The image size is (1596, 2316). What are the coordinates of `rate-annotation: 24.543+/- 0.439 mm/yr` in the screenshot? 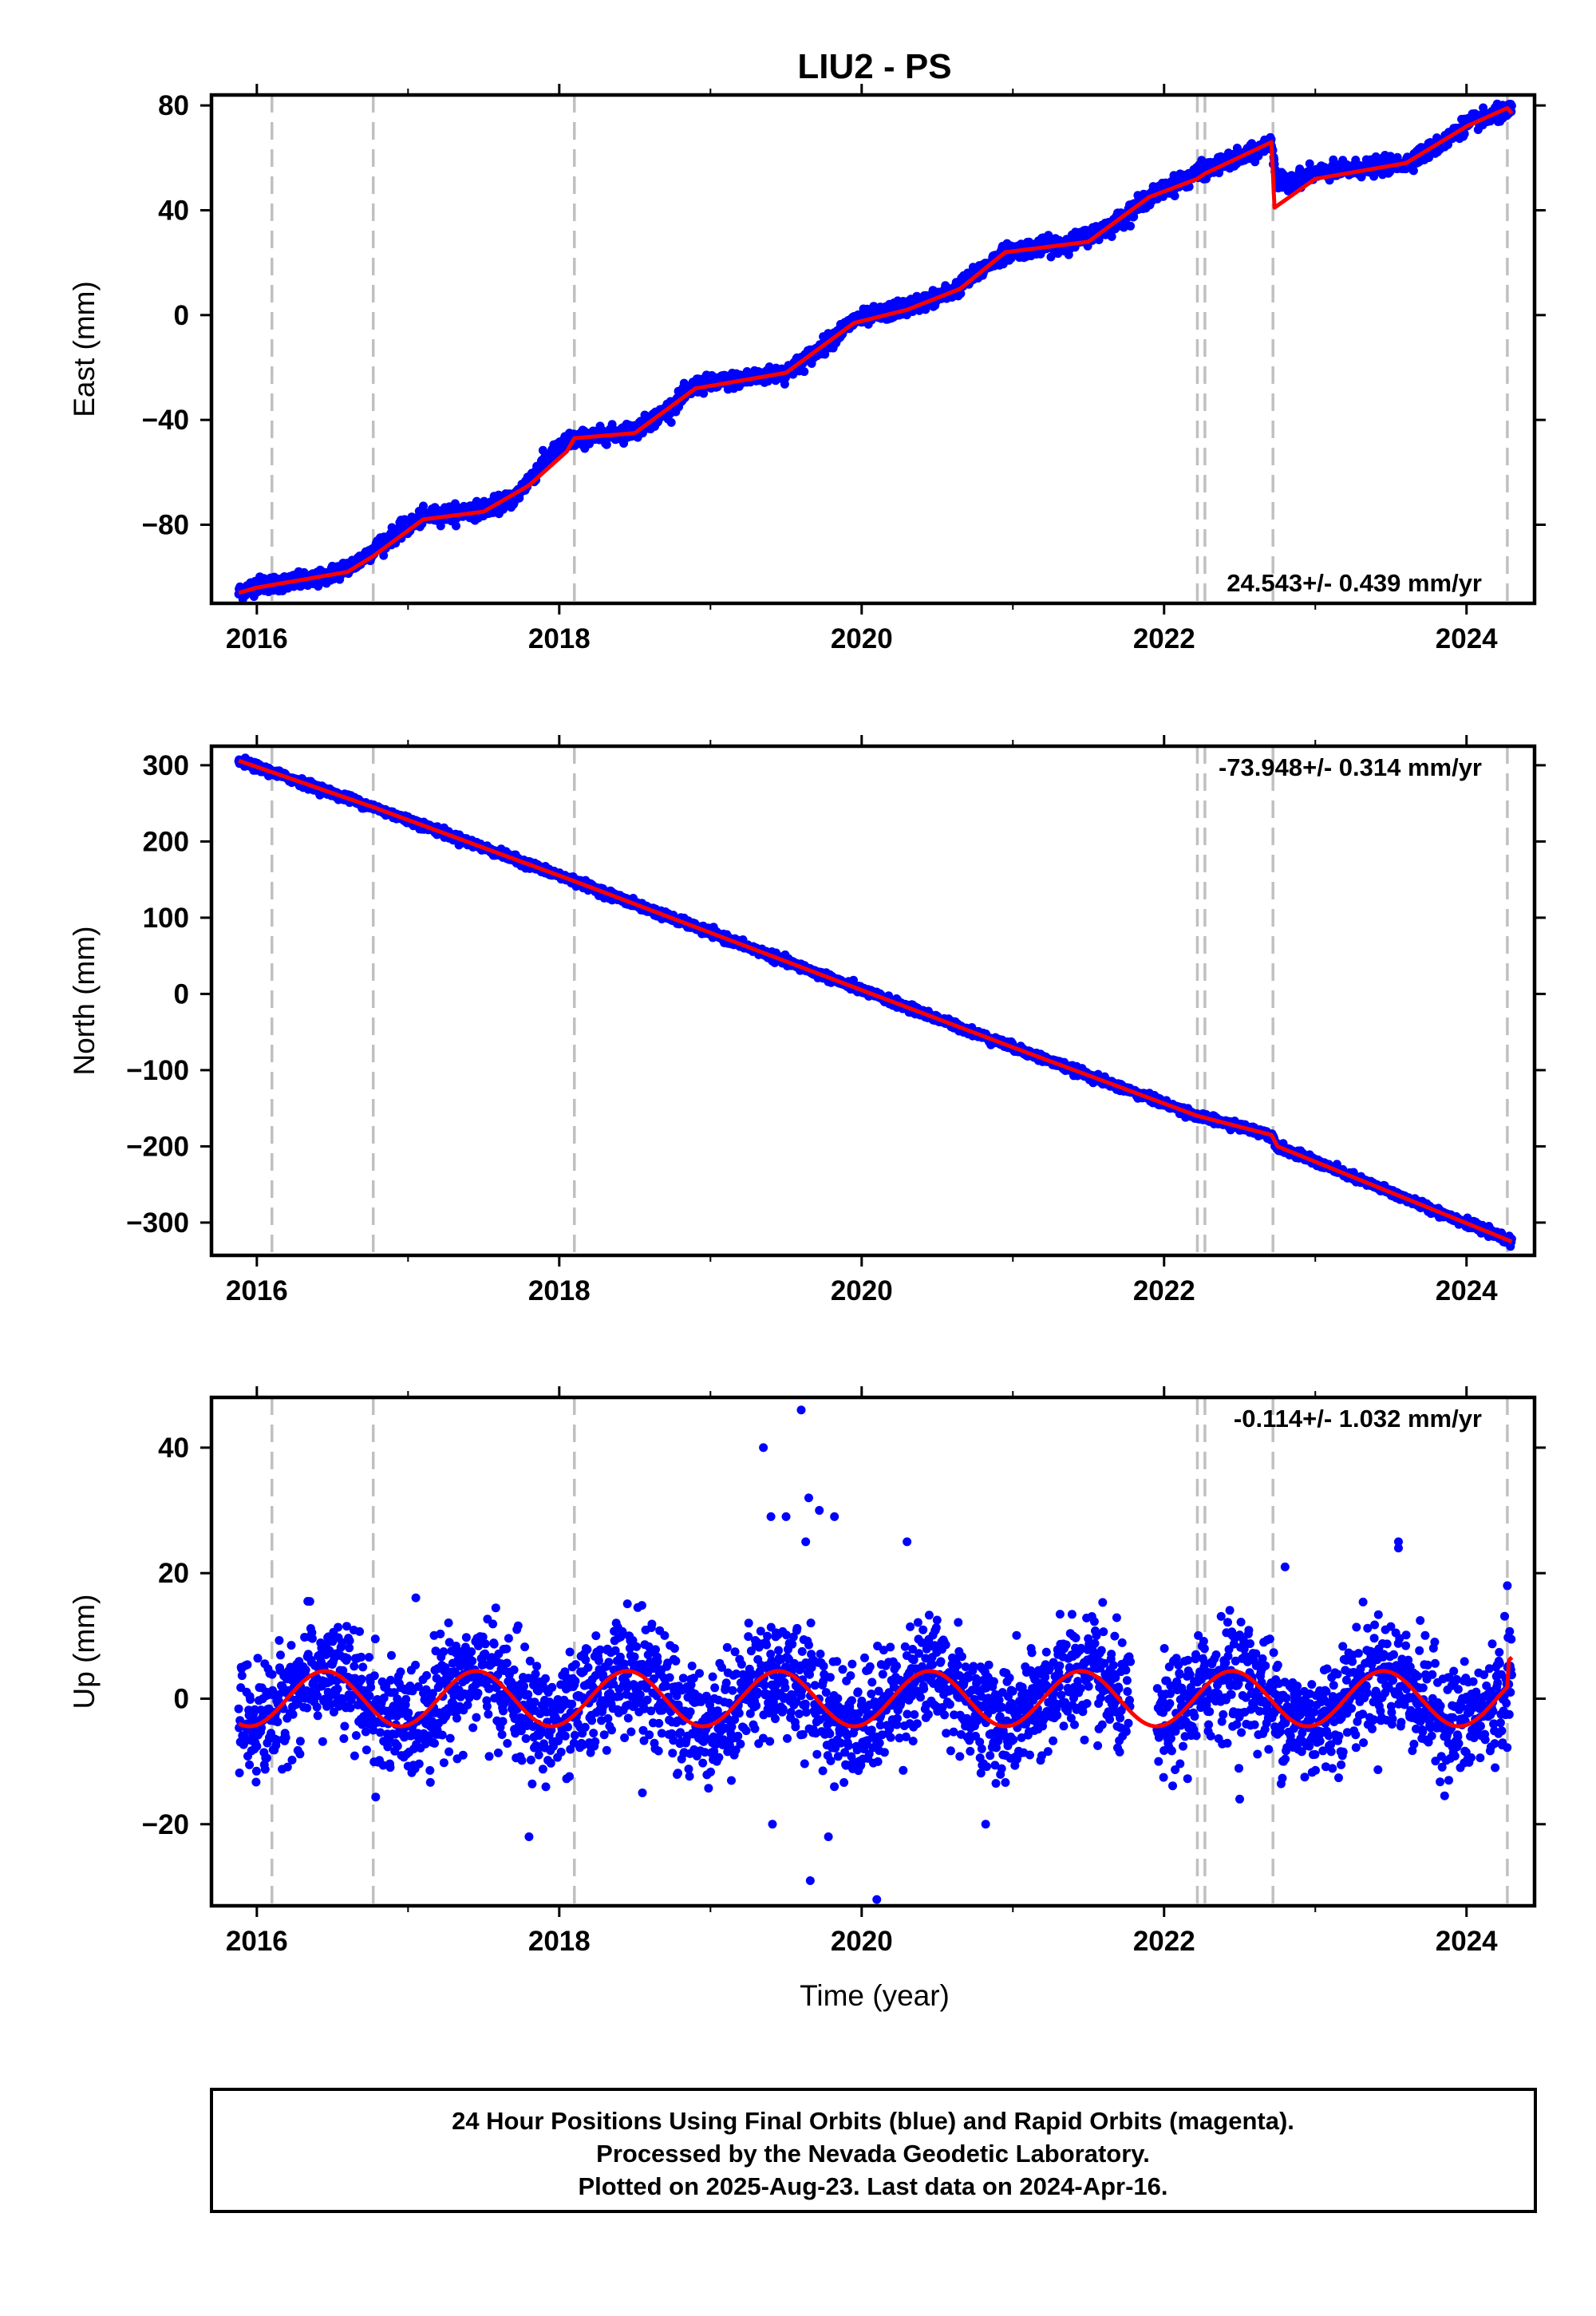 It's located at (1354, 583).